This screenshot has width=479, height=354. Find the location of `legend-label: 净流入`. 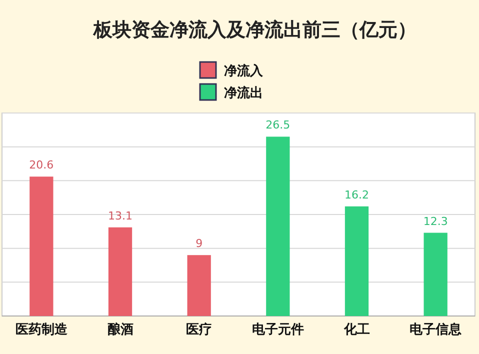

legend-label: 净流入 is located at coordinates (244, 71).